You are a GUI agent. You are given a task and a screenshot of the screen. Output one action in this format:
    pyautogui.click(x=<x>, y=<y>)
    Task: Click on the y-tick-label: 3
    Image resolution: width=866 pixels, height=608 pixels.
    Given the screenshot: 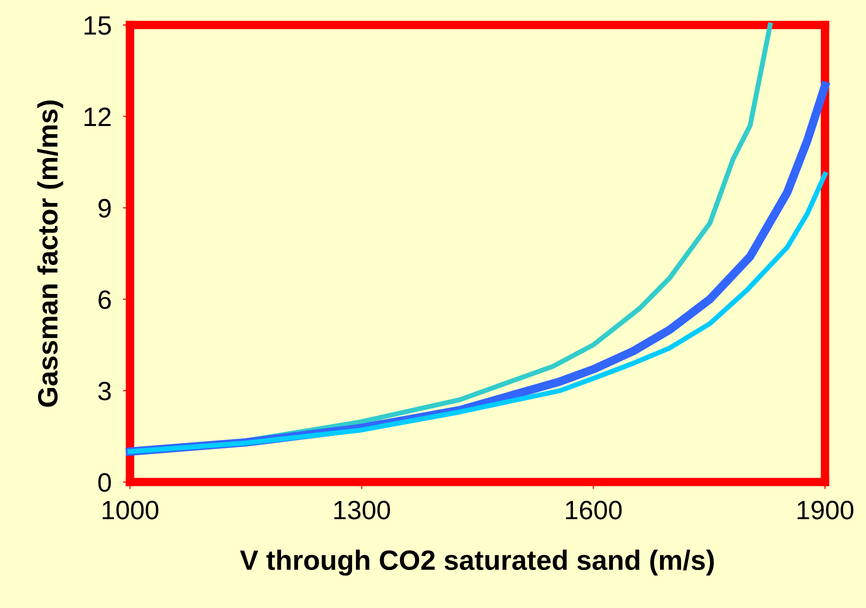 What is the action you would take?
    pyautogui.click(x=104, y=391)
    